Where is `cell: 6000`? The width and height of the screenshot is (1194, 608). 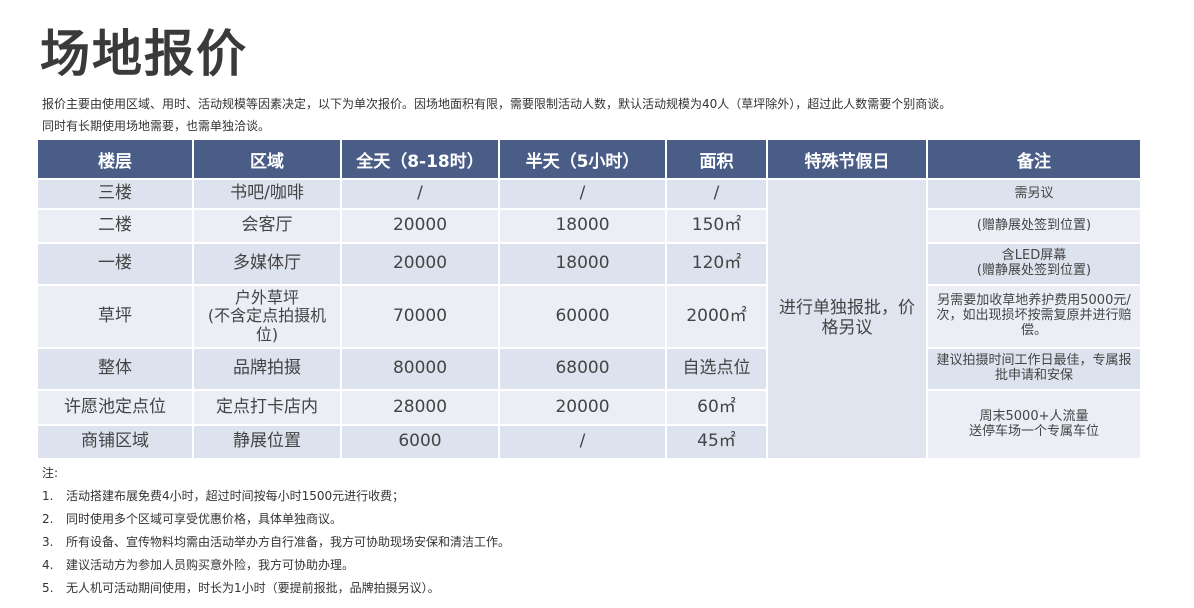
cell: 6000 is located at coordinates (420, 442).